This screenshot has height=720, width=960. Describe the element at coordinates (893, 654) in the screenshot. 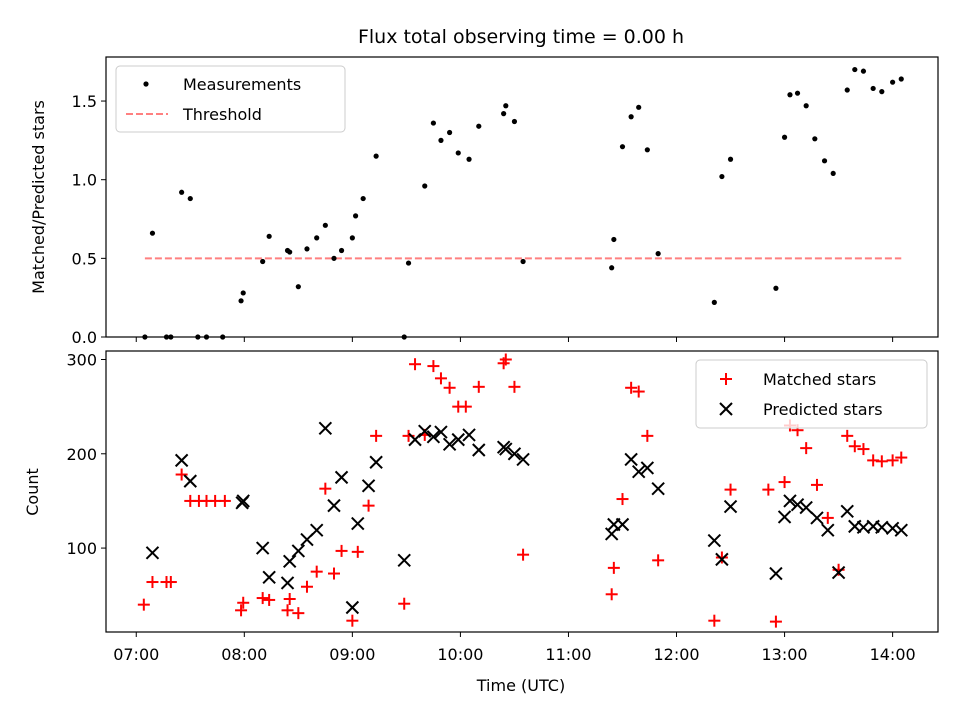

I see `x-tick-label: 14:00` at that location.